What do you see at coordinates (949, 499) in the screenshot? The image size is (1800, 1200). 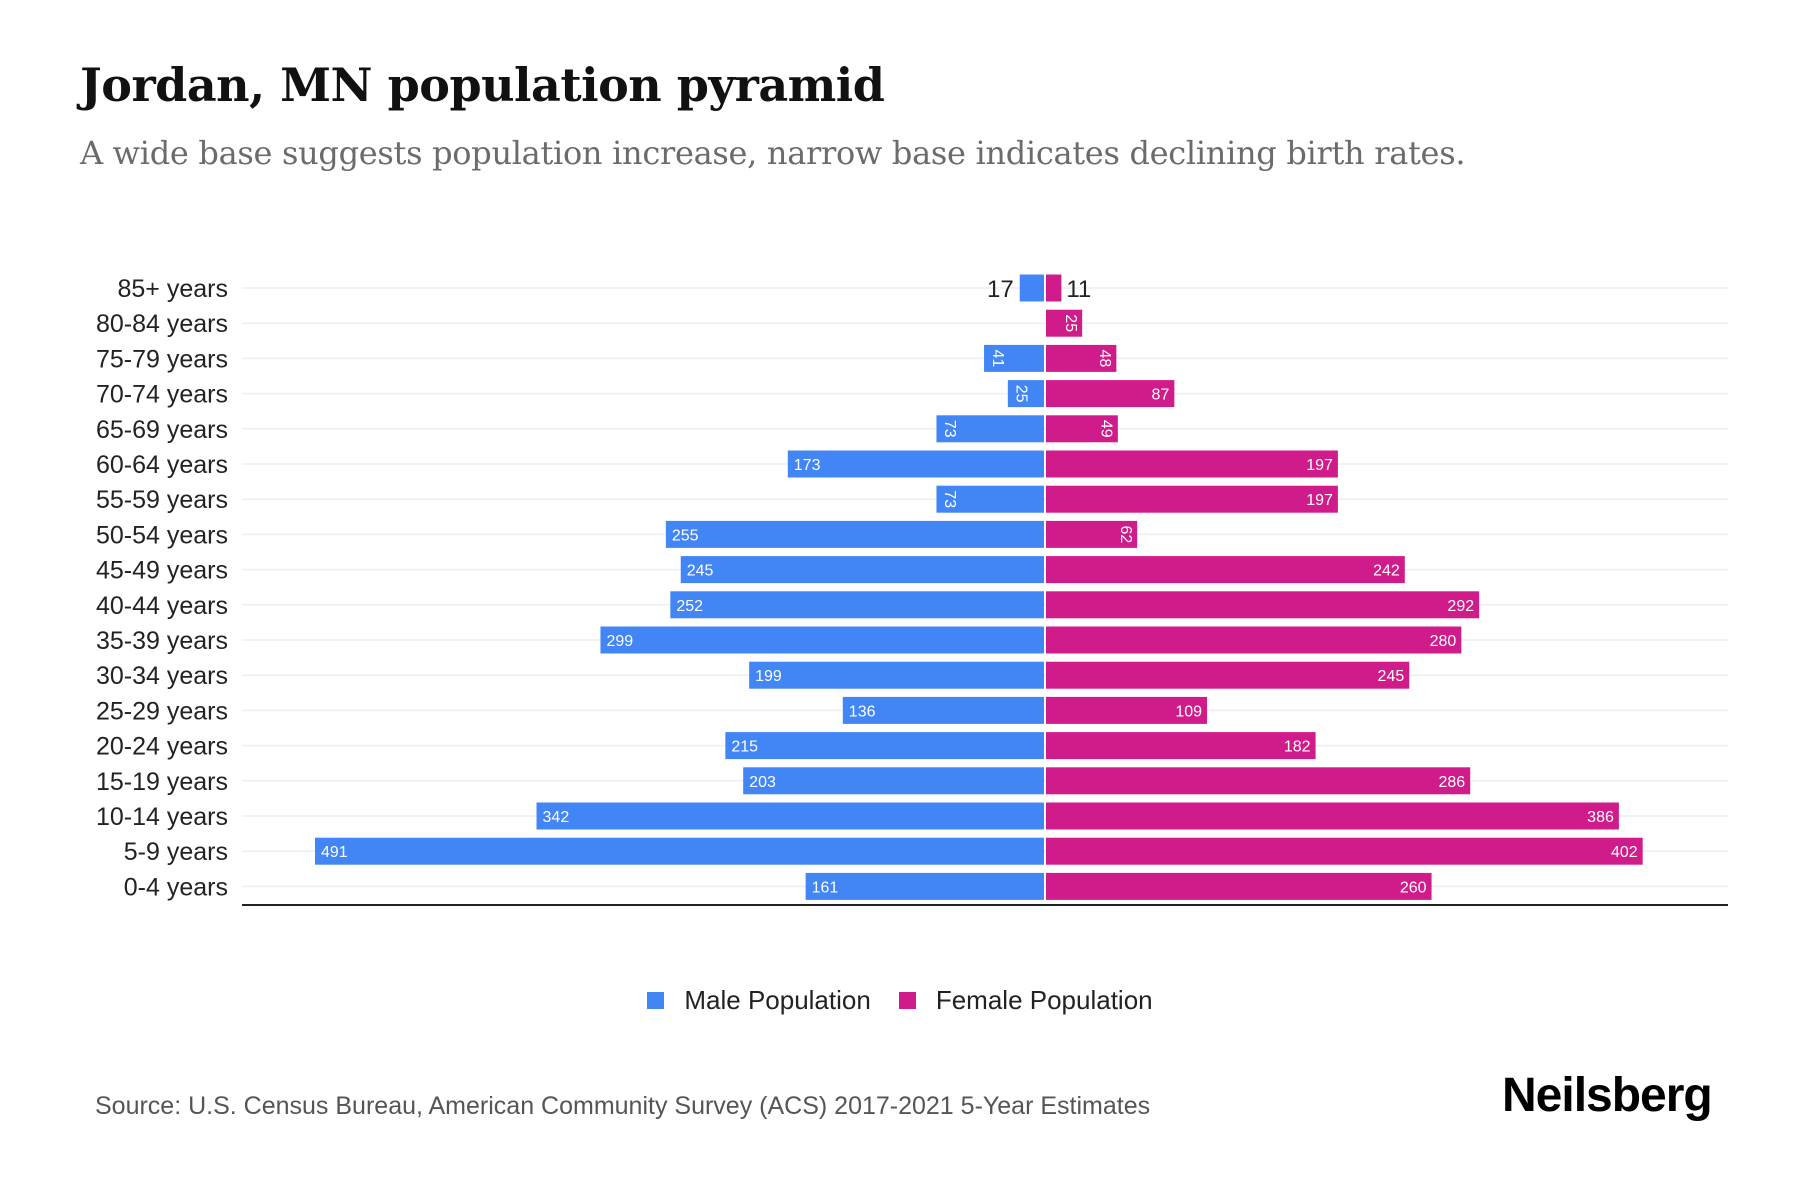 I see `data-label: 73` at bounding box center [949, 499].